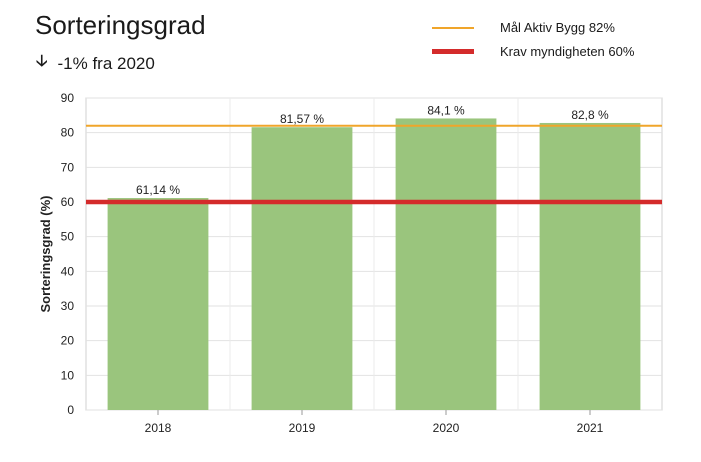 The image size is (701, 462). I want to click on x-tick-label-2018: 2018, so click(158, 428).